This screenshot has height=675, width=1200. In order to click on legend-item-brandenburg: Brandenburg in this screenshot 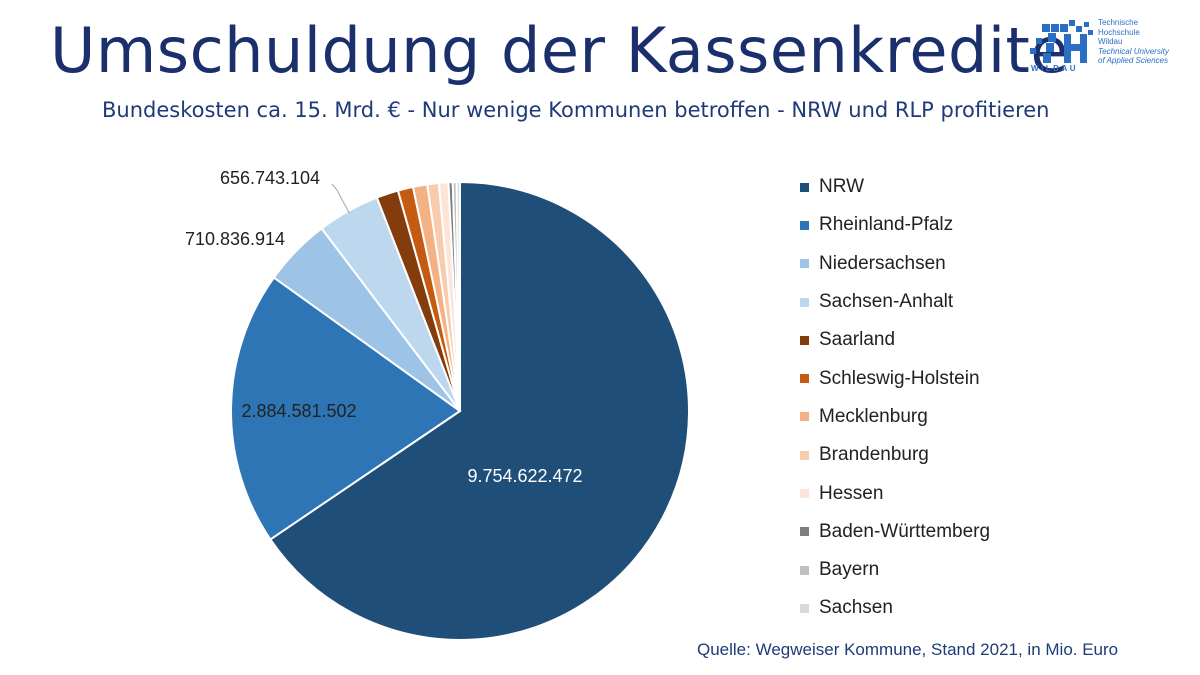, I will do `click(895, 455)`.